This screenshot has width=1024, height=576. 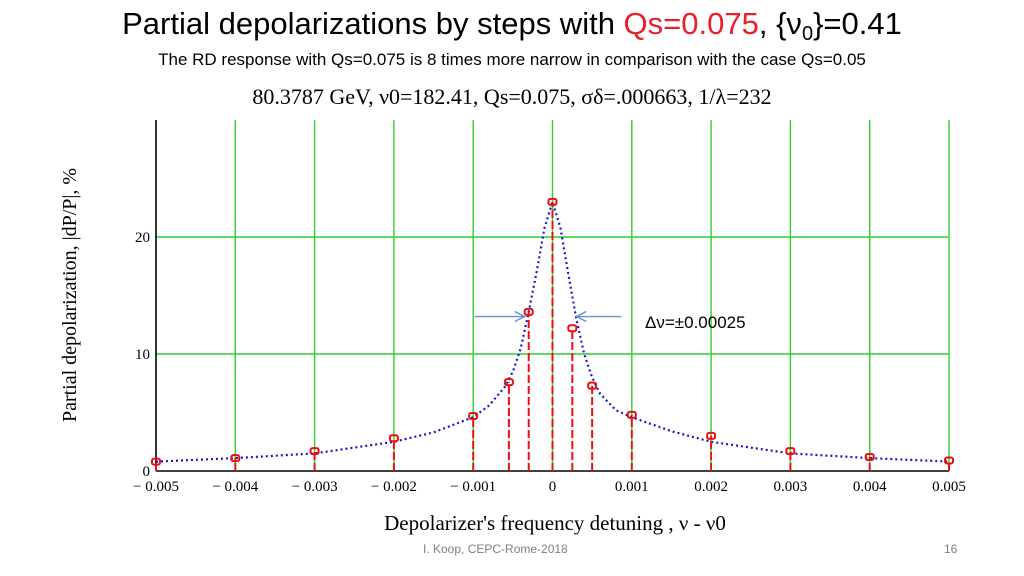 I want to click on y-tick-label: 10, so click(x=142, y=355).